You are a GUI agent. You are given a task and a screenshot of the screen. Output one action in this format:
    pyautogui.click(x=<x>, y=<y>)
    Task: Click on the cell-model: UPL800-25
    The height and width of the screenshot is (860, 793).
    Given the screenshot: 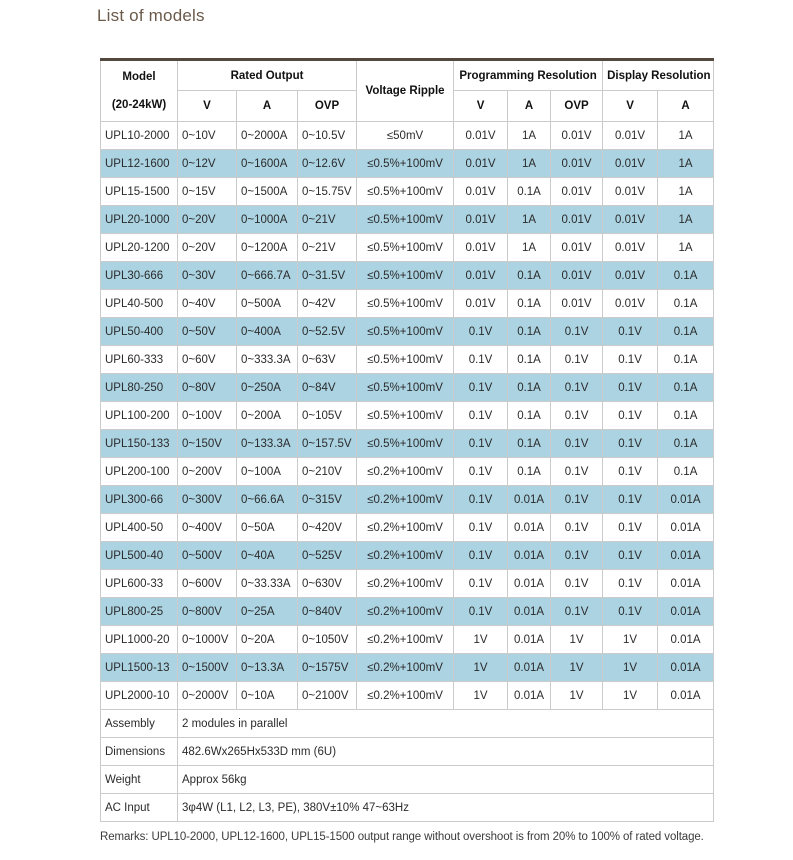 What is the action you would take?
    pyautogui.click(x=139, y=611)
    